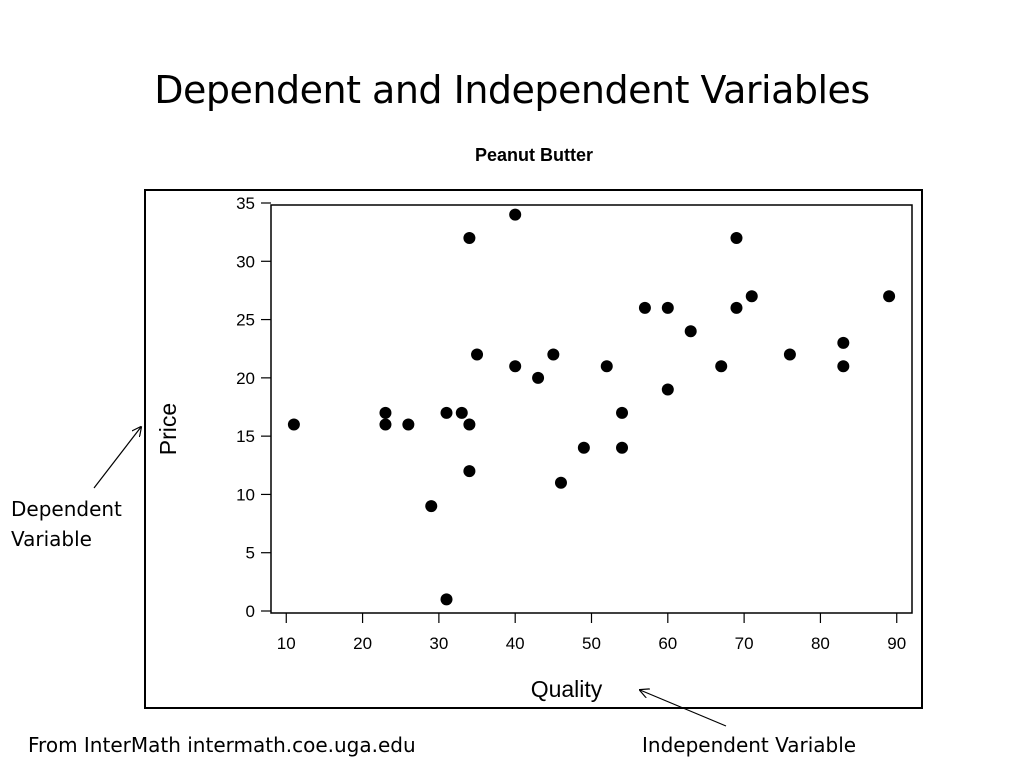 The image size is (1024, 768). What do you see at coordinates (245, 378) in the screenshot?
I see `y-tick-label: 20` at bounding box center [245, 378].